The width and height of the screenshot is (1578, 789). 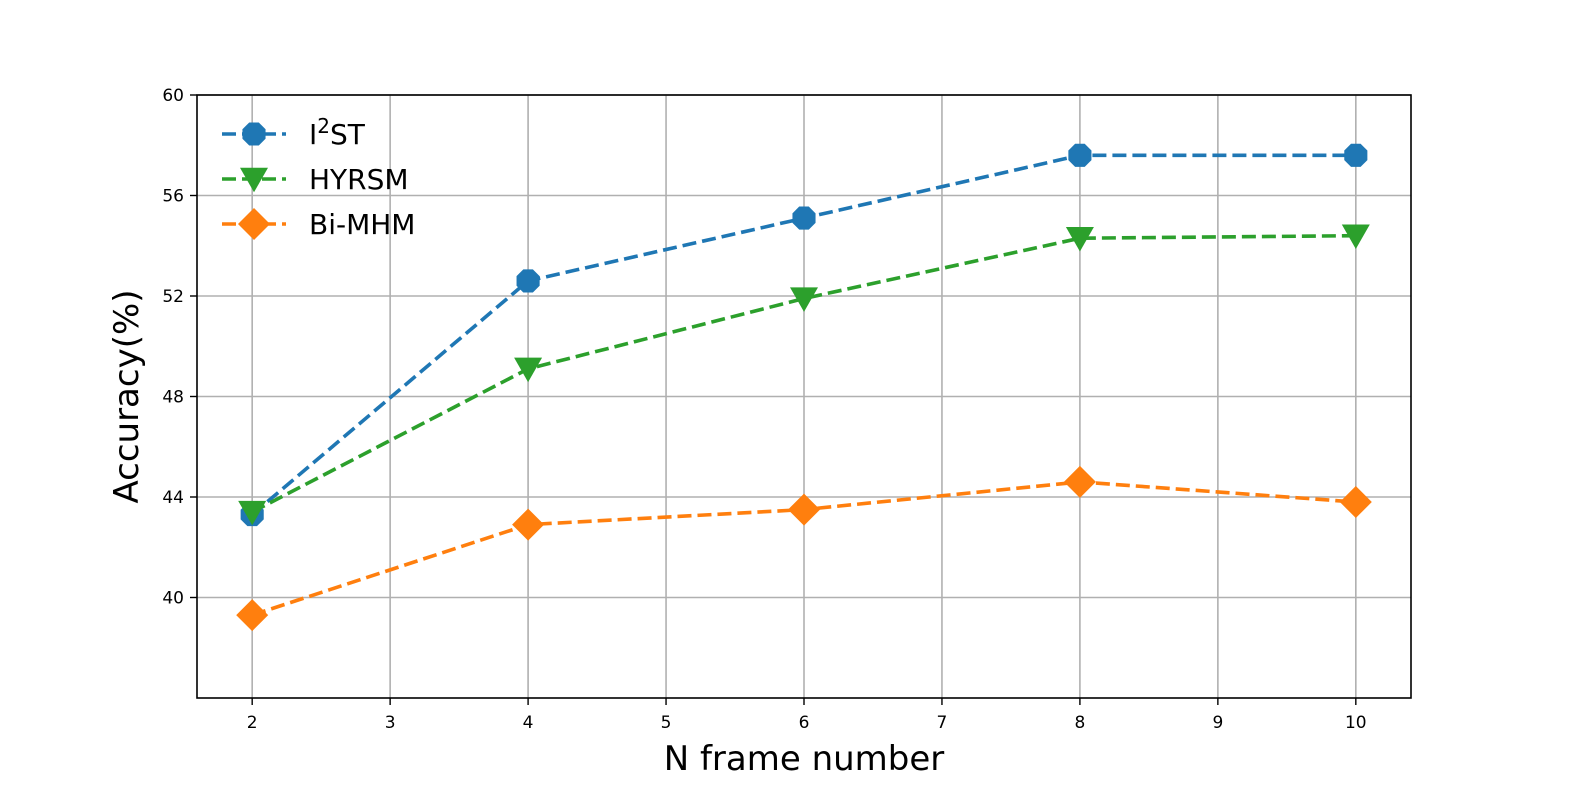 What do you see at coordinates (1217, 723) in the screenshot?
I see `x-tick-label: 9` at bounding box center [1217, 723].